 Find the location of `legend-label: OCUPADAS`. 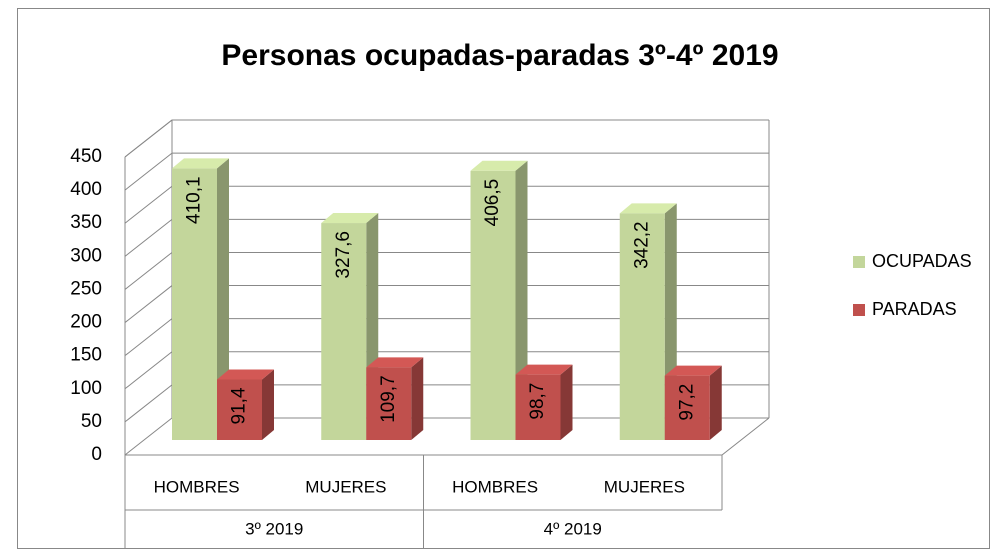

legend-label: OCUPADAS is located at coordinates (922, 261).